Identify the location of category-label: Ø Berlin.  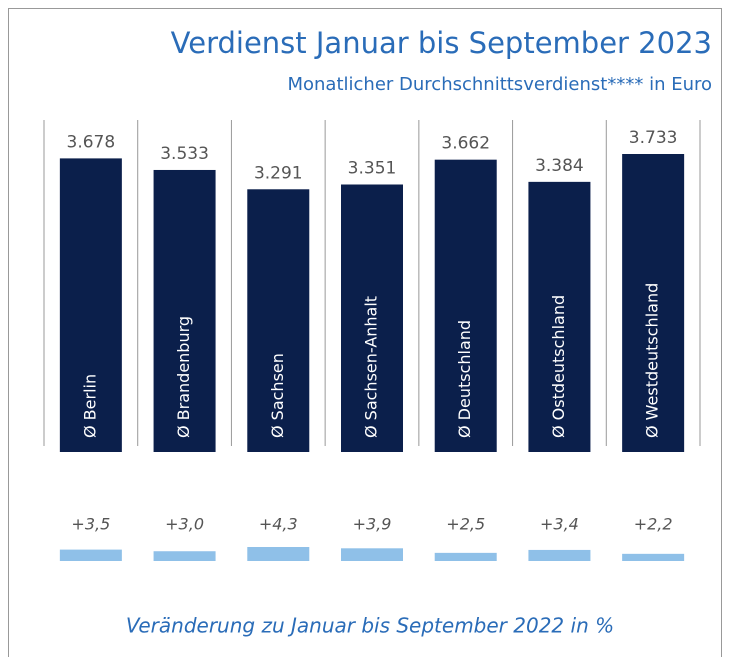
(89, 406).